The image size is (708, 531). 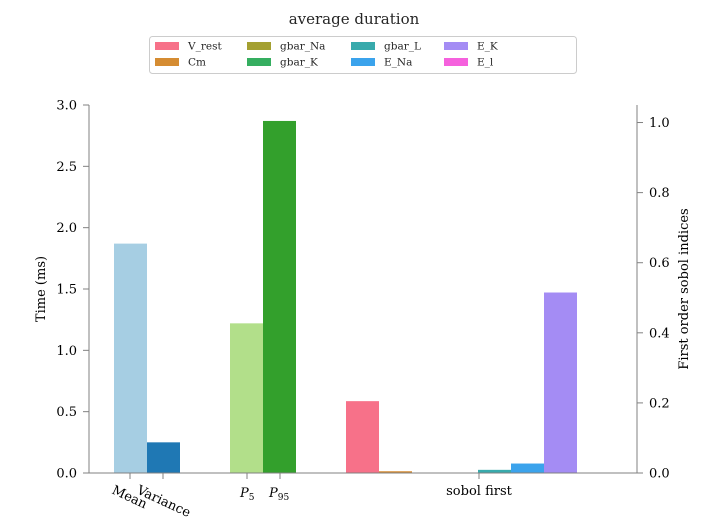 What do you see at coordinates (41, 289) in the screenshot?
I see `left-axis-label: Time (ms)` at bounding box center [41, 289].